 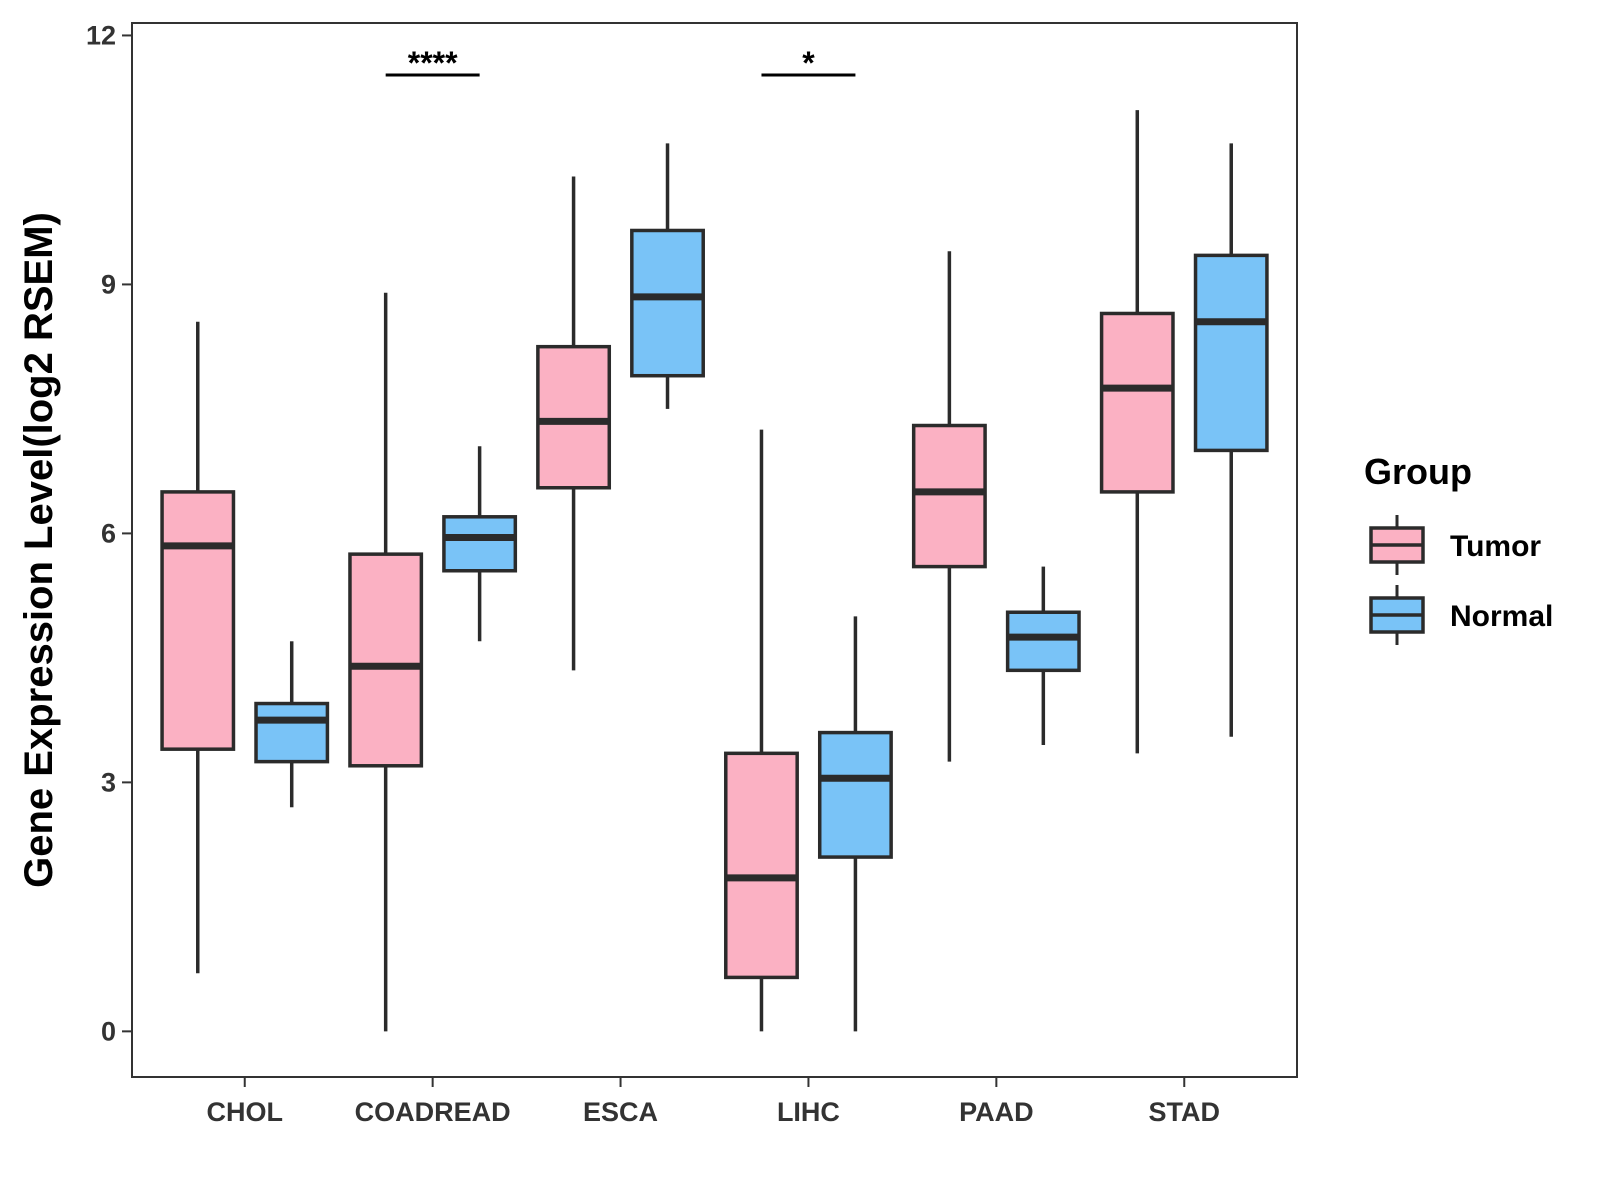 I want to click on box-normal-esca, so click(x=667, y=276).